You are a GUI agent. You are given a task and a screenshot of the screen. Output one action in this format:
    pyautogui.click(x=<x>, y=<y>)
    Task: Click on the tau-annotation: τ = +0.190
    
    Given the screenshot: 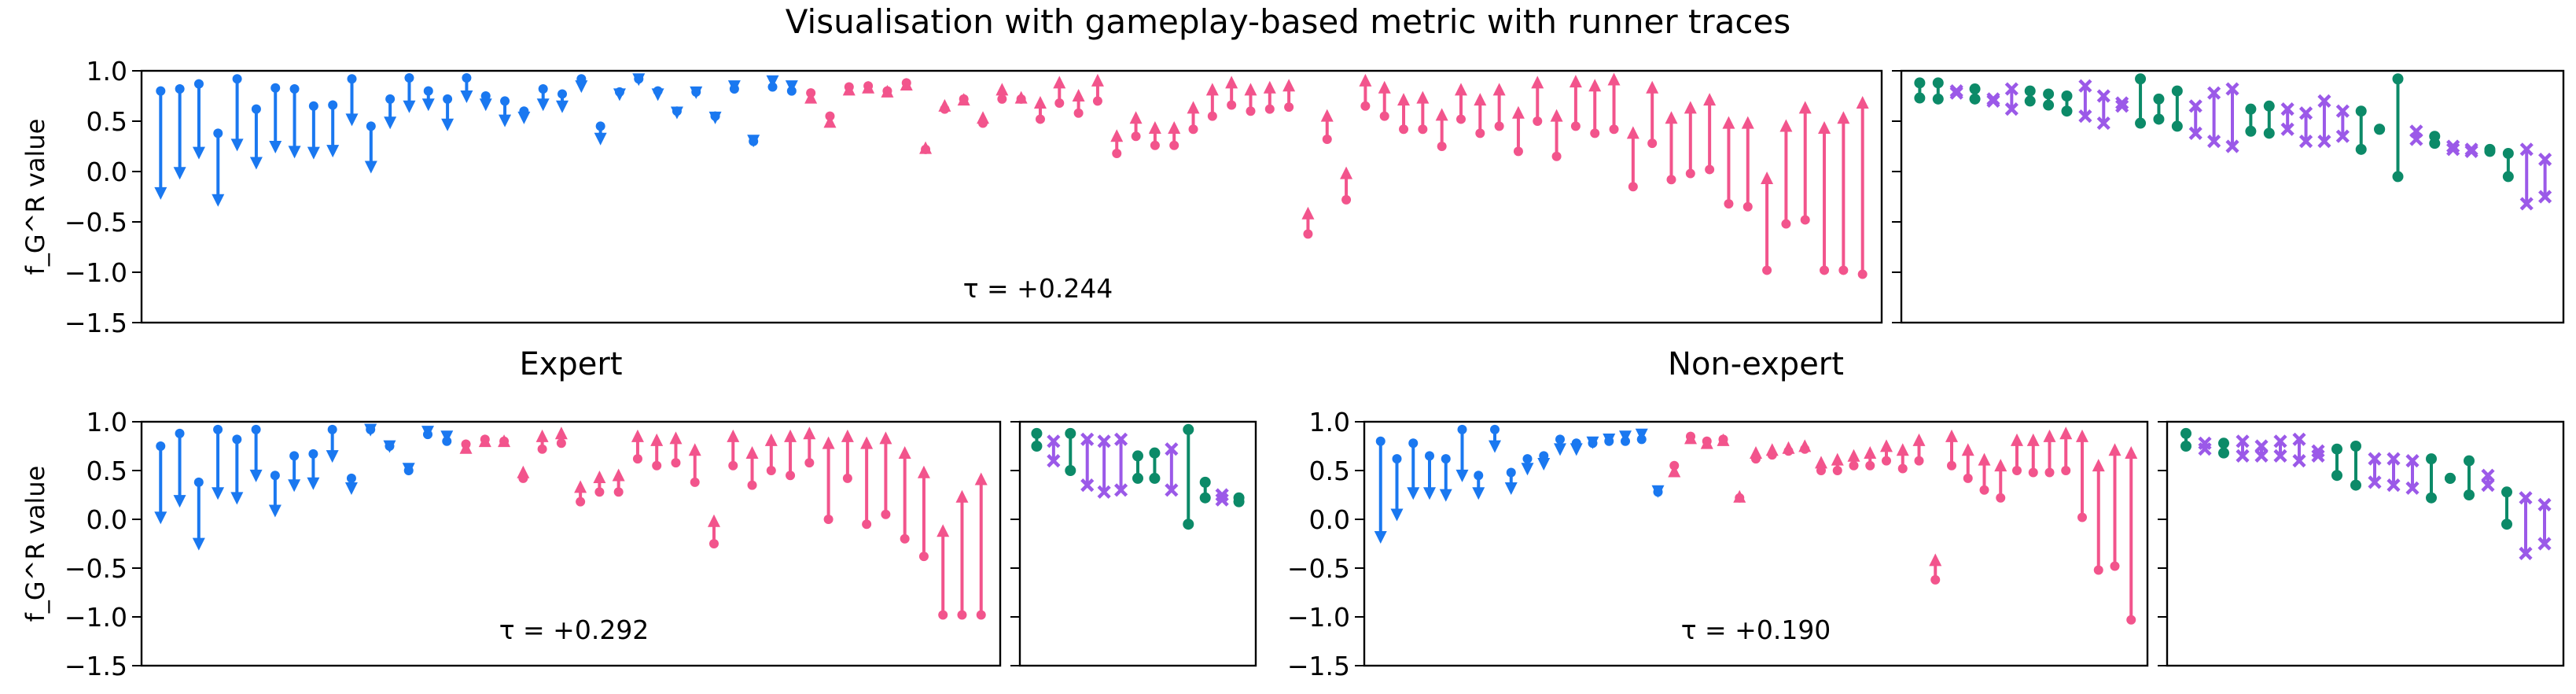 What is the action you would take?
    pyautogui.click(x=1756, y=630)
    